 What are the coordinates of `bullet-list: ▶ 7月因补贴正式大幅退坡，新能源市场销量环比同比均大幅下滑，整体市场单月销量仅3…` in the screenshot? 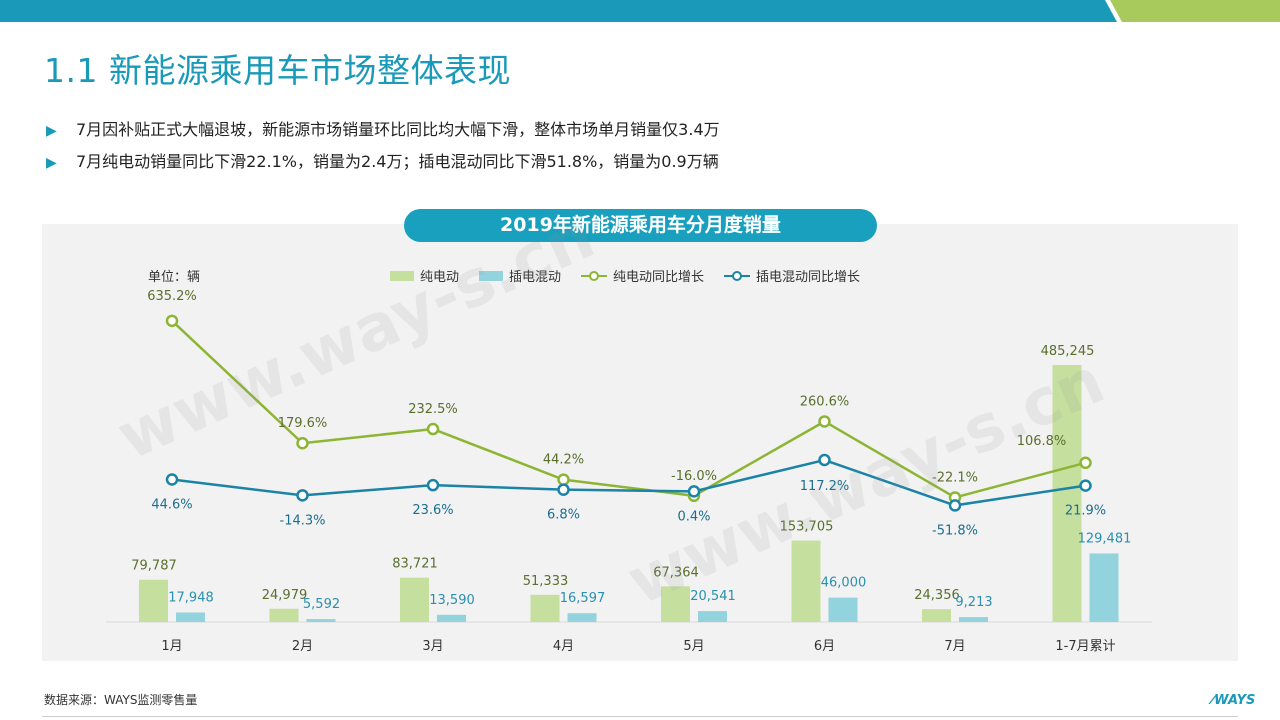 It's located at (383, 148).